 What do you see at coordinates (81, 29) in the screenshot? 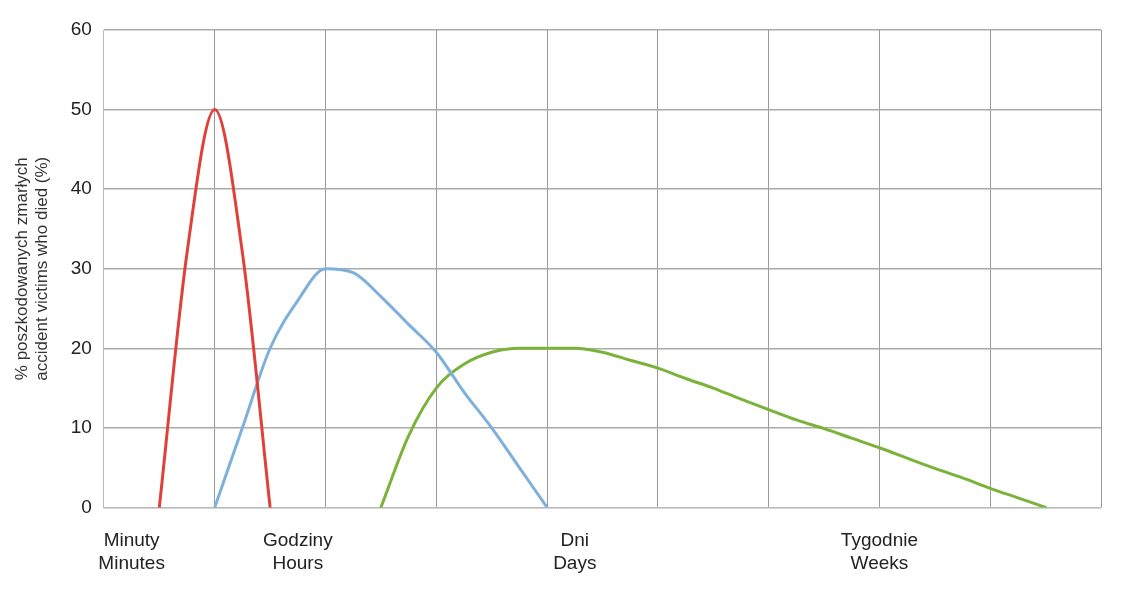
I see `y-tick-label: 60` at bounding box center [81, 29].